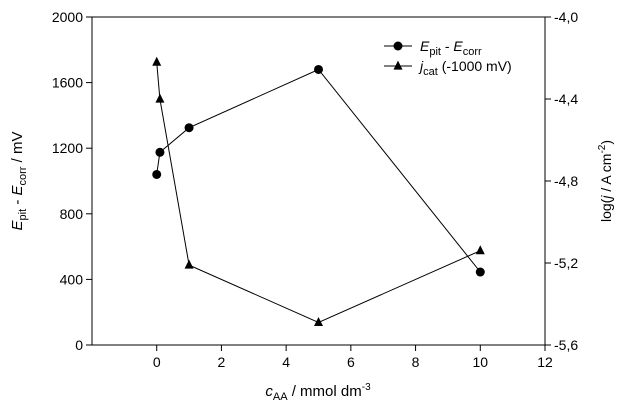  What do you see at coordinates (17, 149) in the screenshot?
I see `yl-rest: / mV` at bounding box center [17, 149].